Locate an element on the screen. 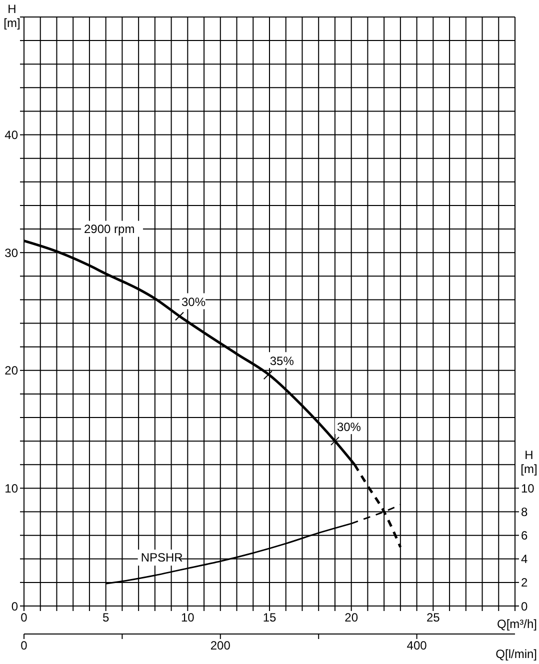 The height and width of the screenshot is (664, 539). x-tick-label: 25 is located at coordinates (433, 617).